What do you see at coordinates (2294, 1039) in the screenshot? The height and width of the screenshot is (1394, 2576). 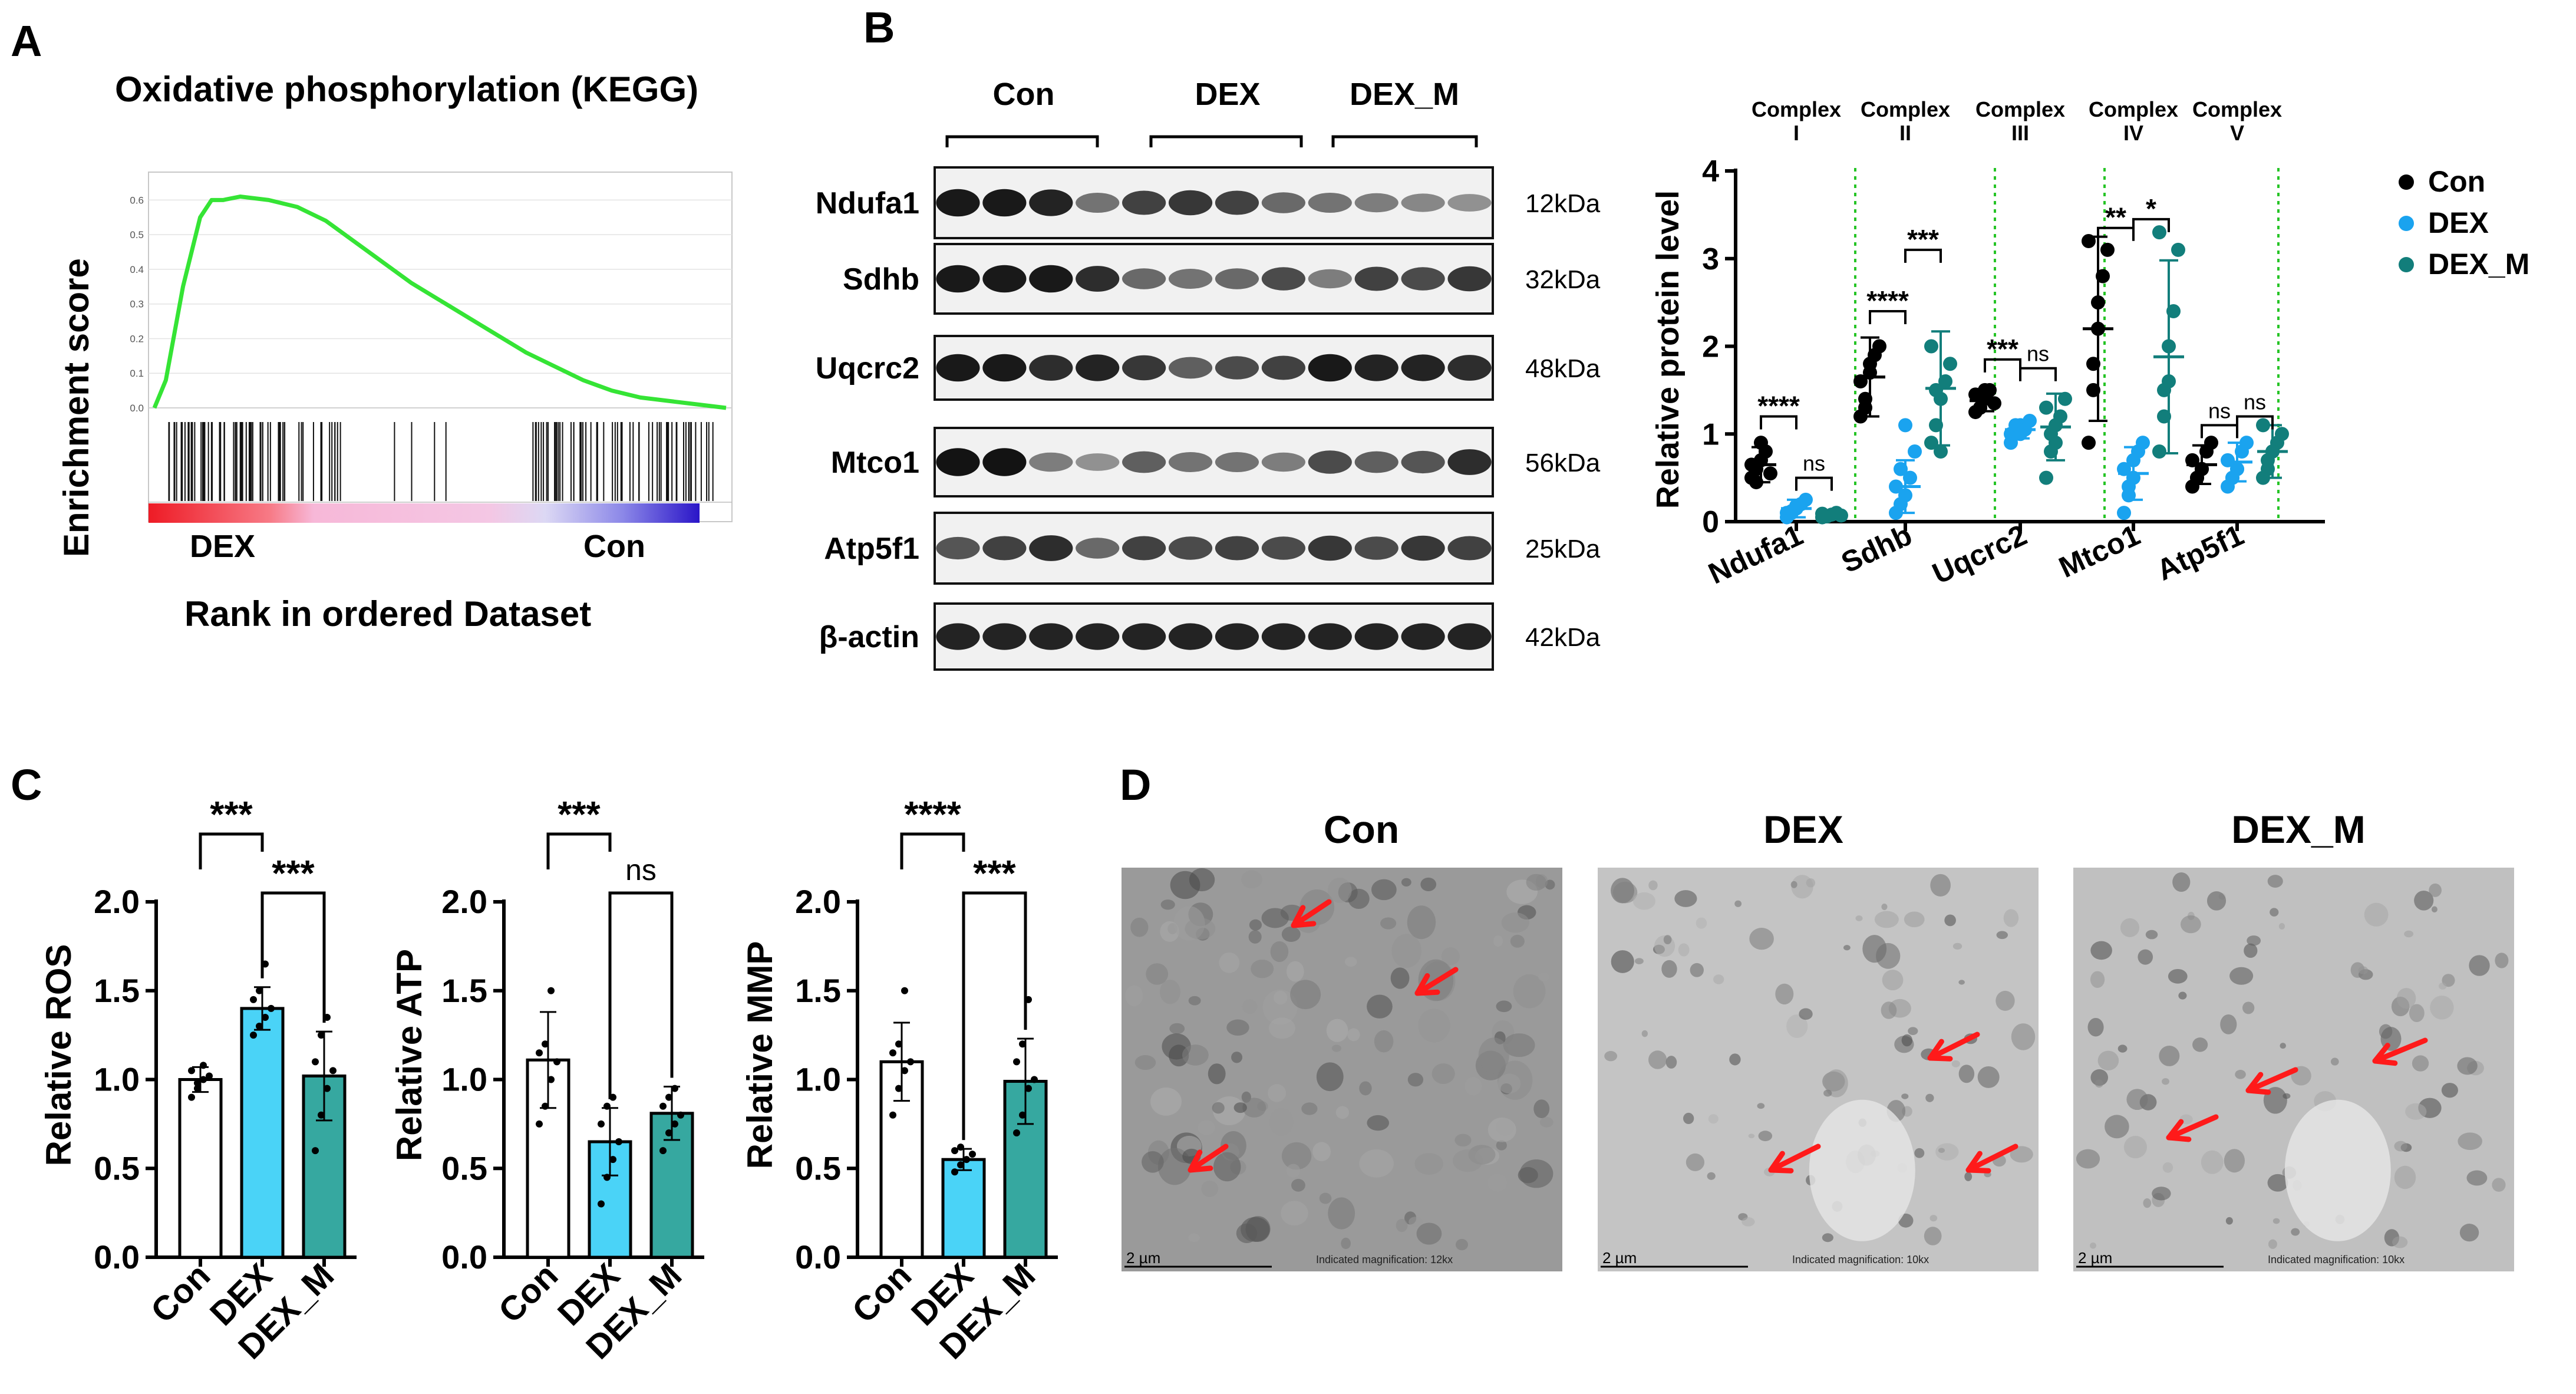 I see `tem-image-3: DEX_M 2 µm Indicated magnification: 10kx` at bounding box center [2294, 1039].